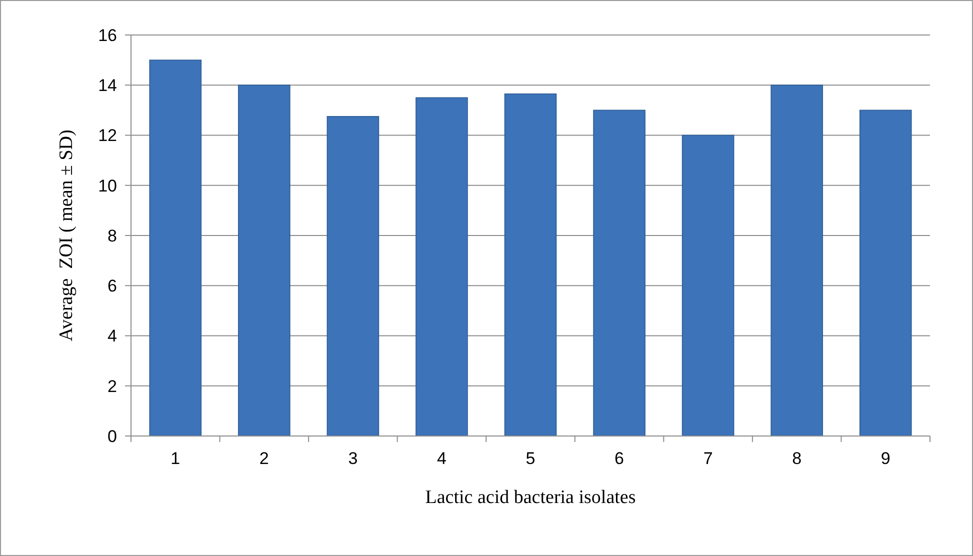 The width and height of the screenshot is (973, 556). I want to click on y-tick-label: 2, so click(112, 386).